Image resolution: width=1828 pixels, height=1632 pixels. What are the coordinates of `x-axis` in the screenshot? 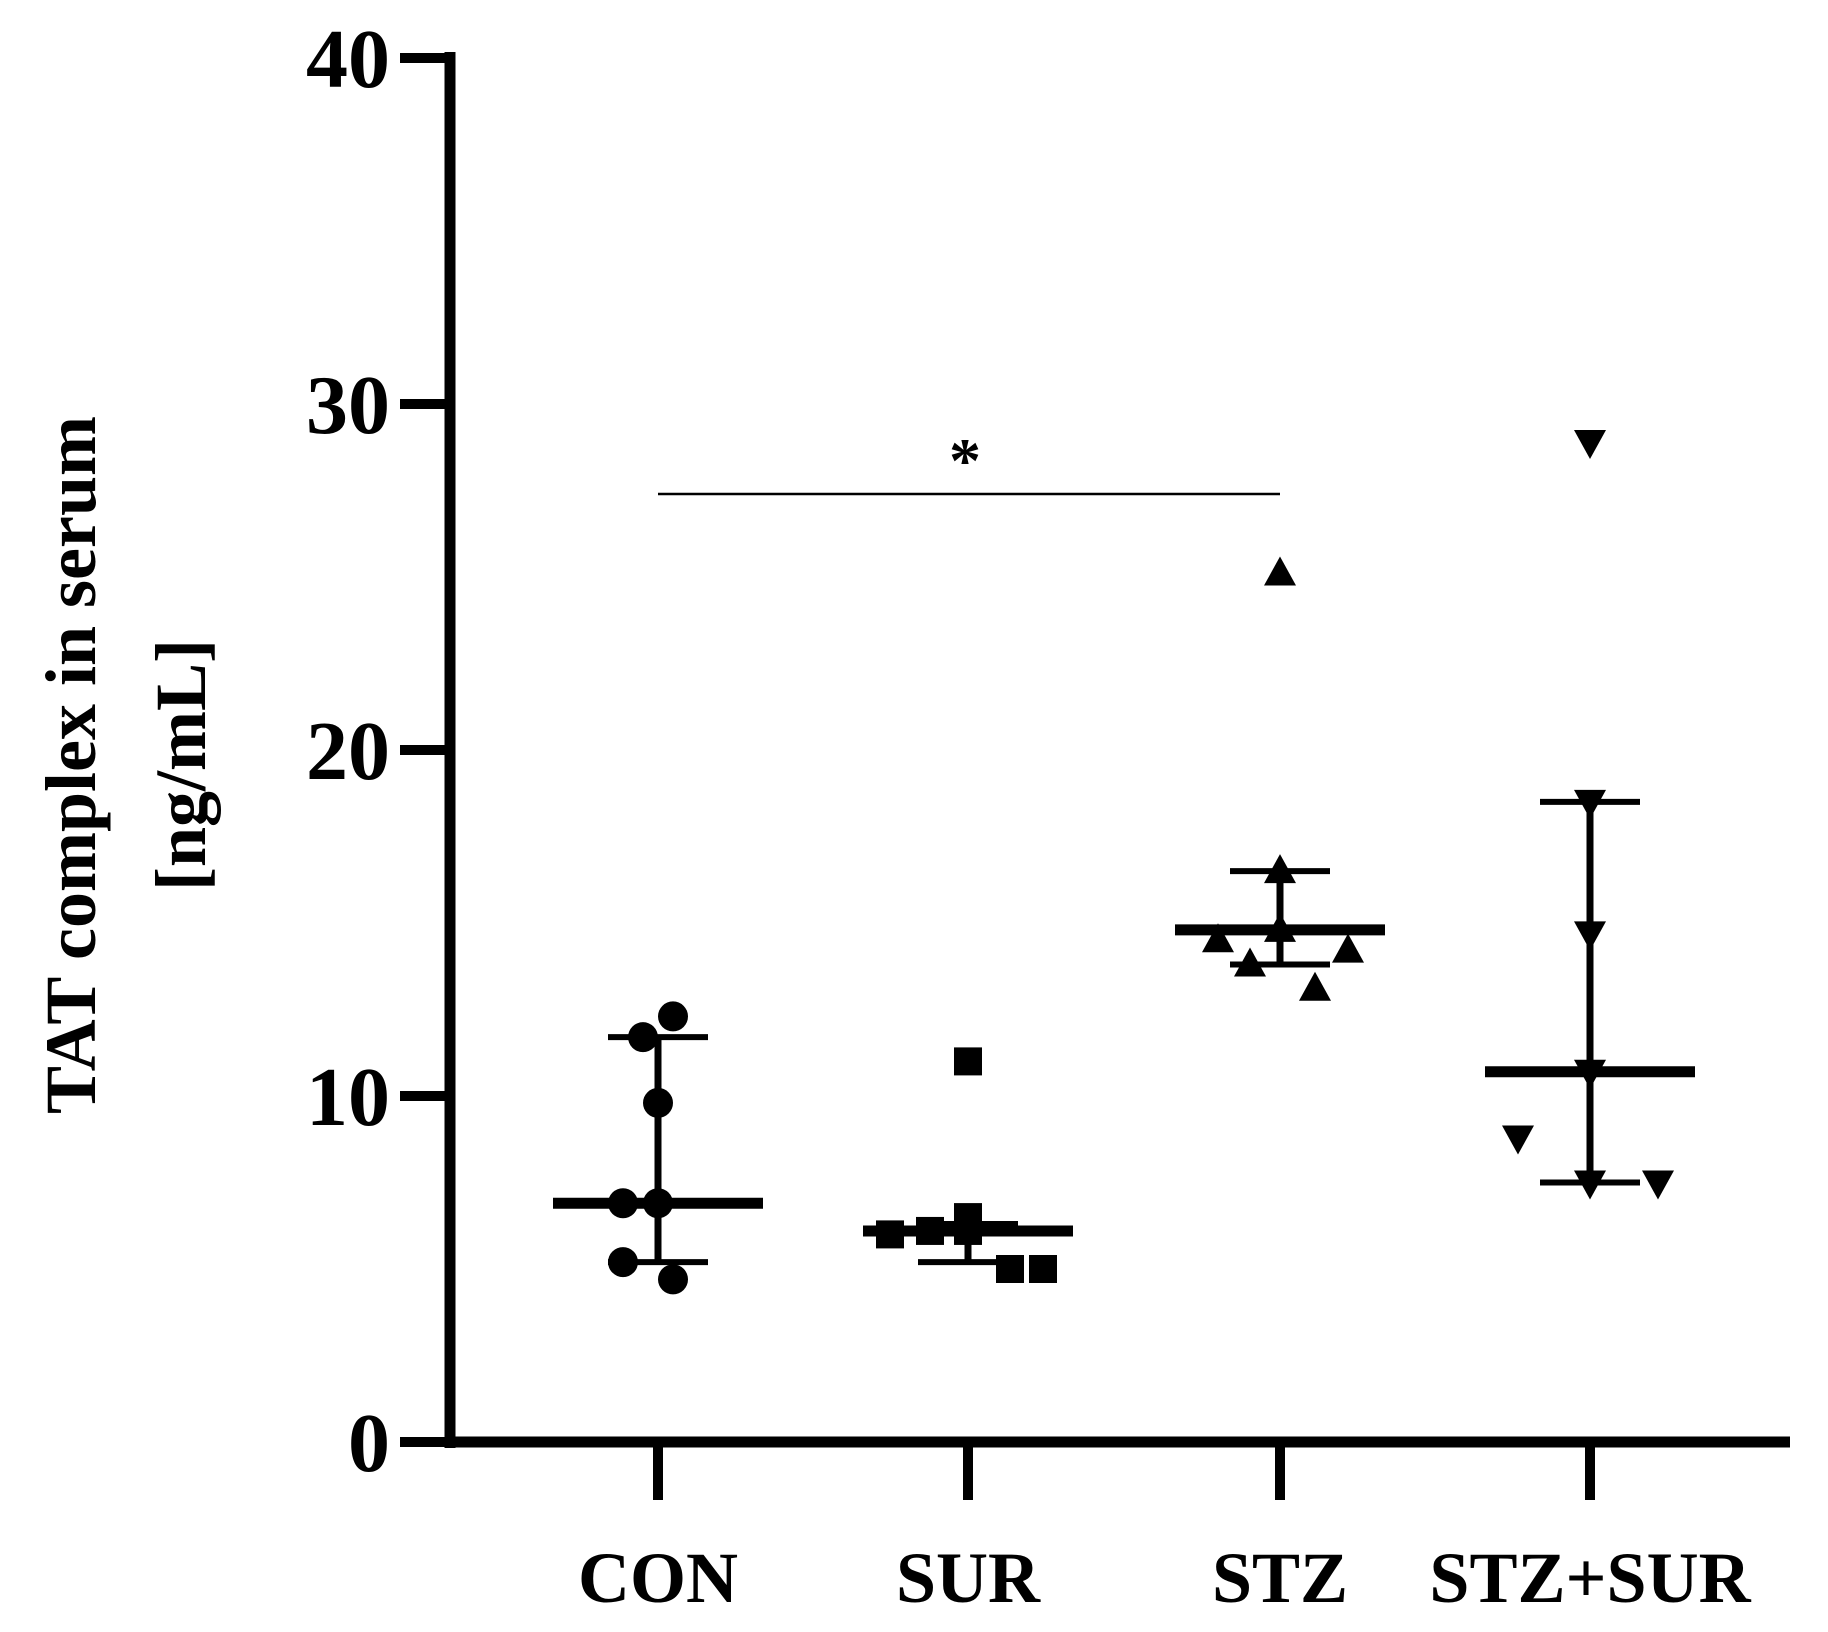 It's located at (1120, 1468).